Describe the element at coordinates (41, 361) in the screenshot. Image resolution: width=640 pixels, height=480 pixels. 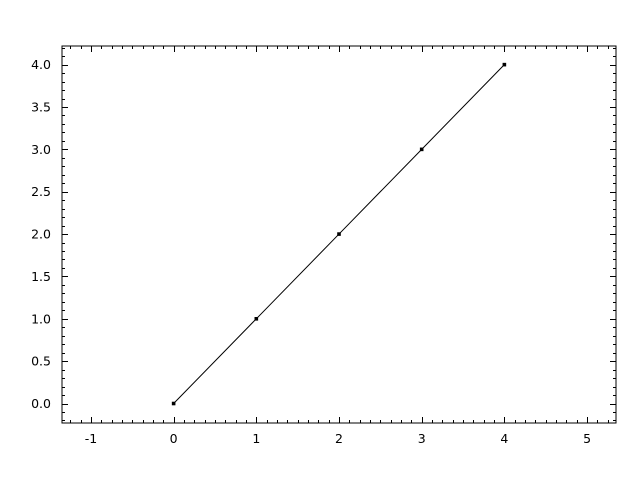
I see `y-tick-label: 0.5` at that location.